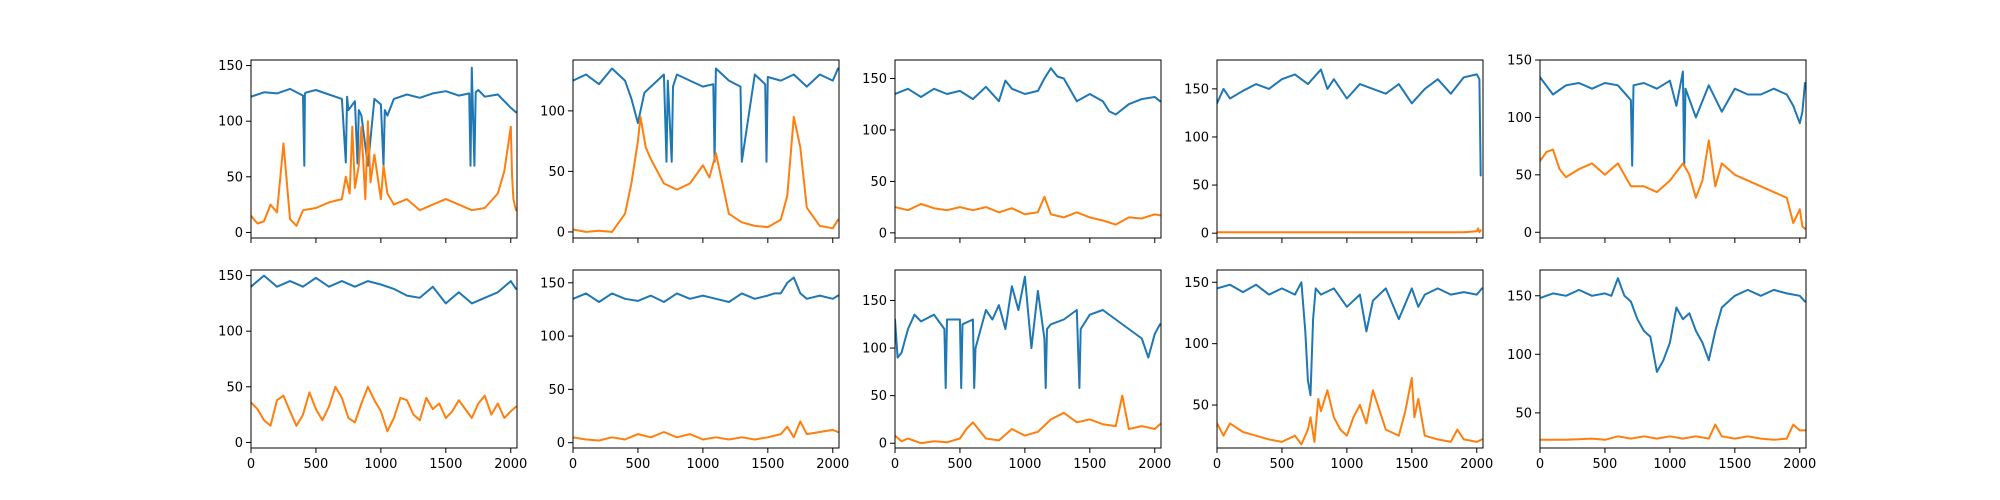 The height and width of the screenshot is (500, 2000). I want to click on subplot-2: 0 50 100, so click(690, 151).